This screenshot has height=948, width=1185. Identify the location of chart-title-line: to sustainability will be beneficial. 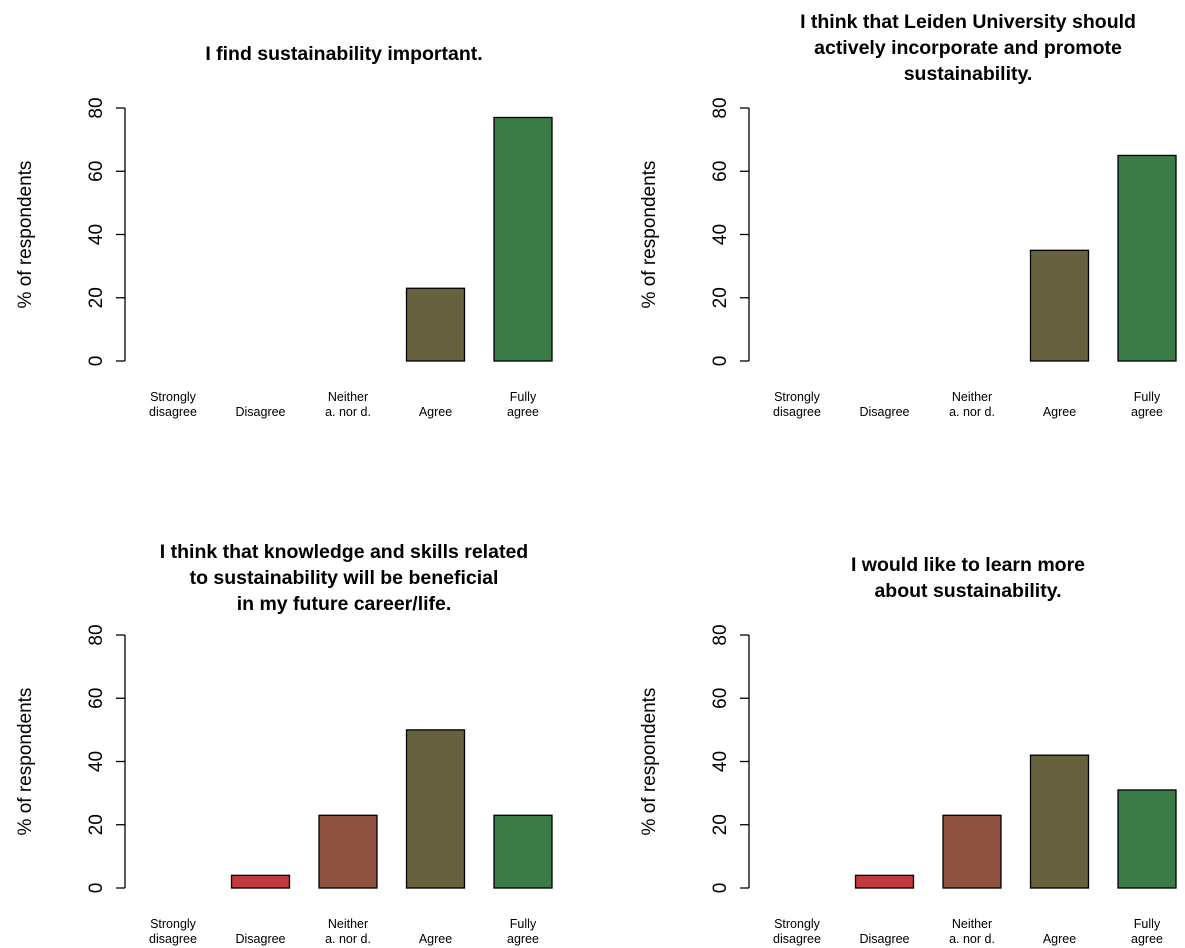
(344, 578).